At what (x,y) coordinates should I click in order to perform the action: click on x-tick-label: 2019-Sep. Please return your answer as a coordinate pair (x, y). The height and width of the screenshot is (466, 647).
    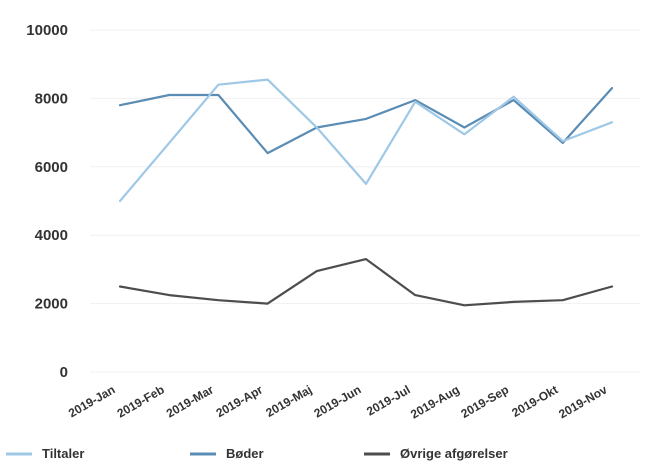
    Looking at the image, I should click on (484, 401).